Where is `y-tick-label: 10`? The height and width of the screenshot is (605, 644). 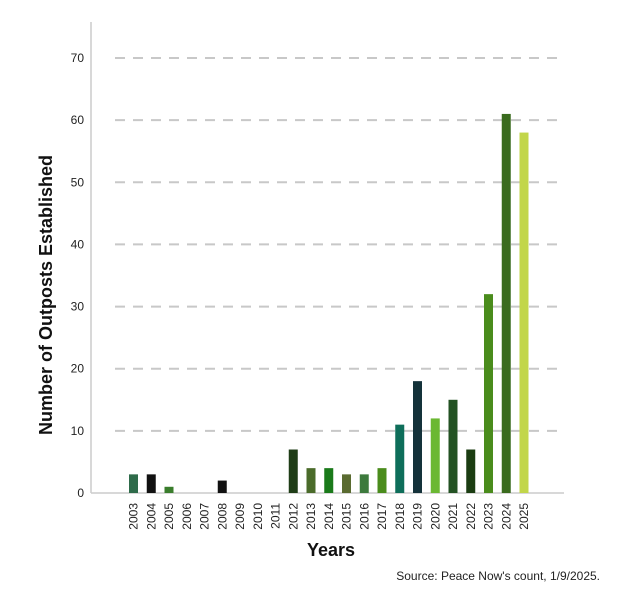 y-tick-label: 10 is located at coordinates (78, 431).